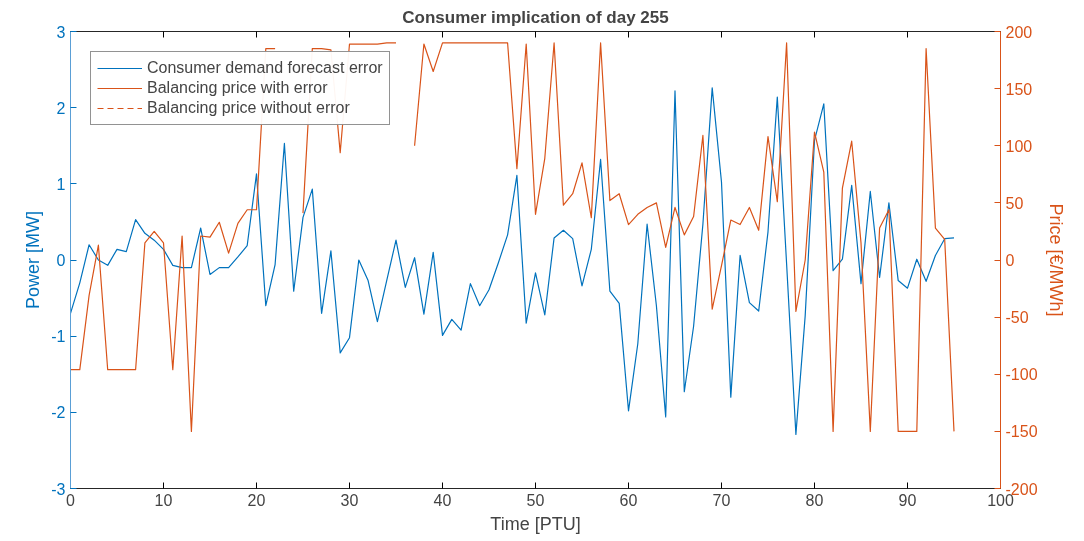  Describe the element at coordinates (33, 259) in the screenshot. I see `y-axis-title: Power [MW]` at that location.